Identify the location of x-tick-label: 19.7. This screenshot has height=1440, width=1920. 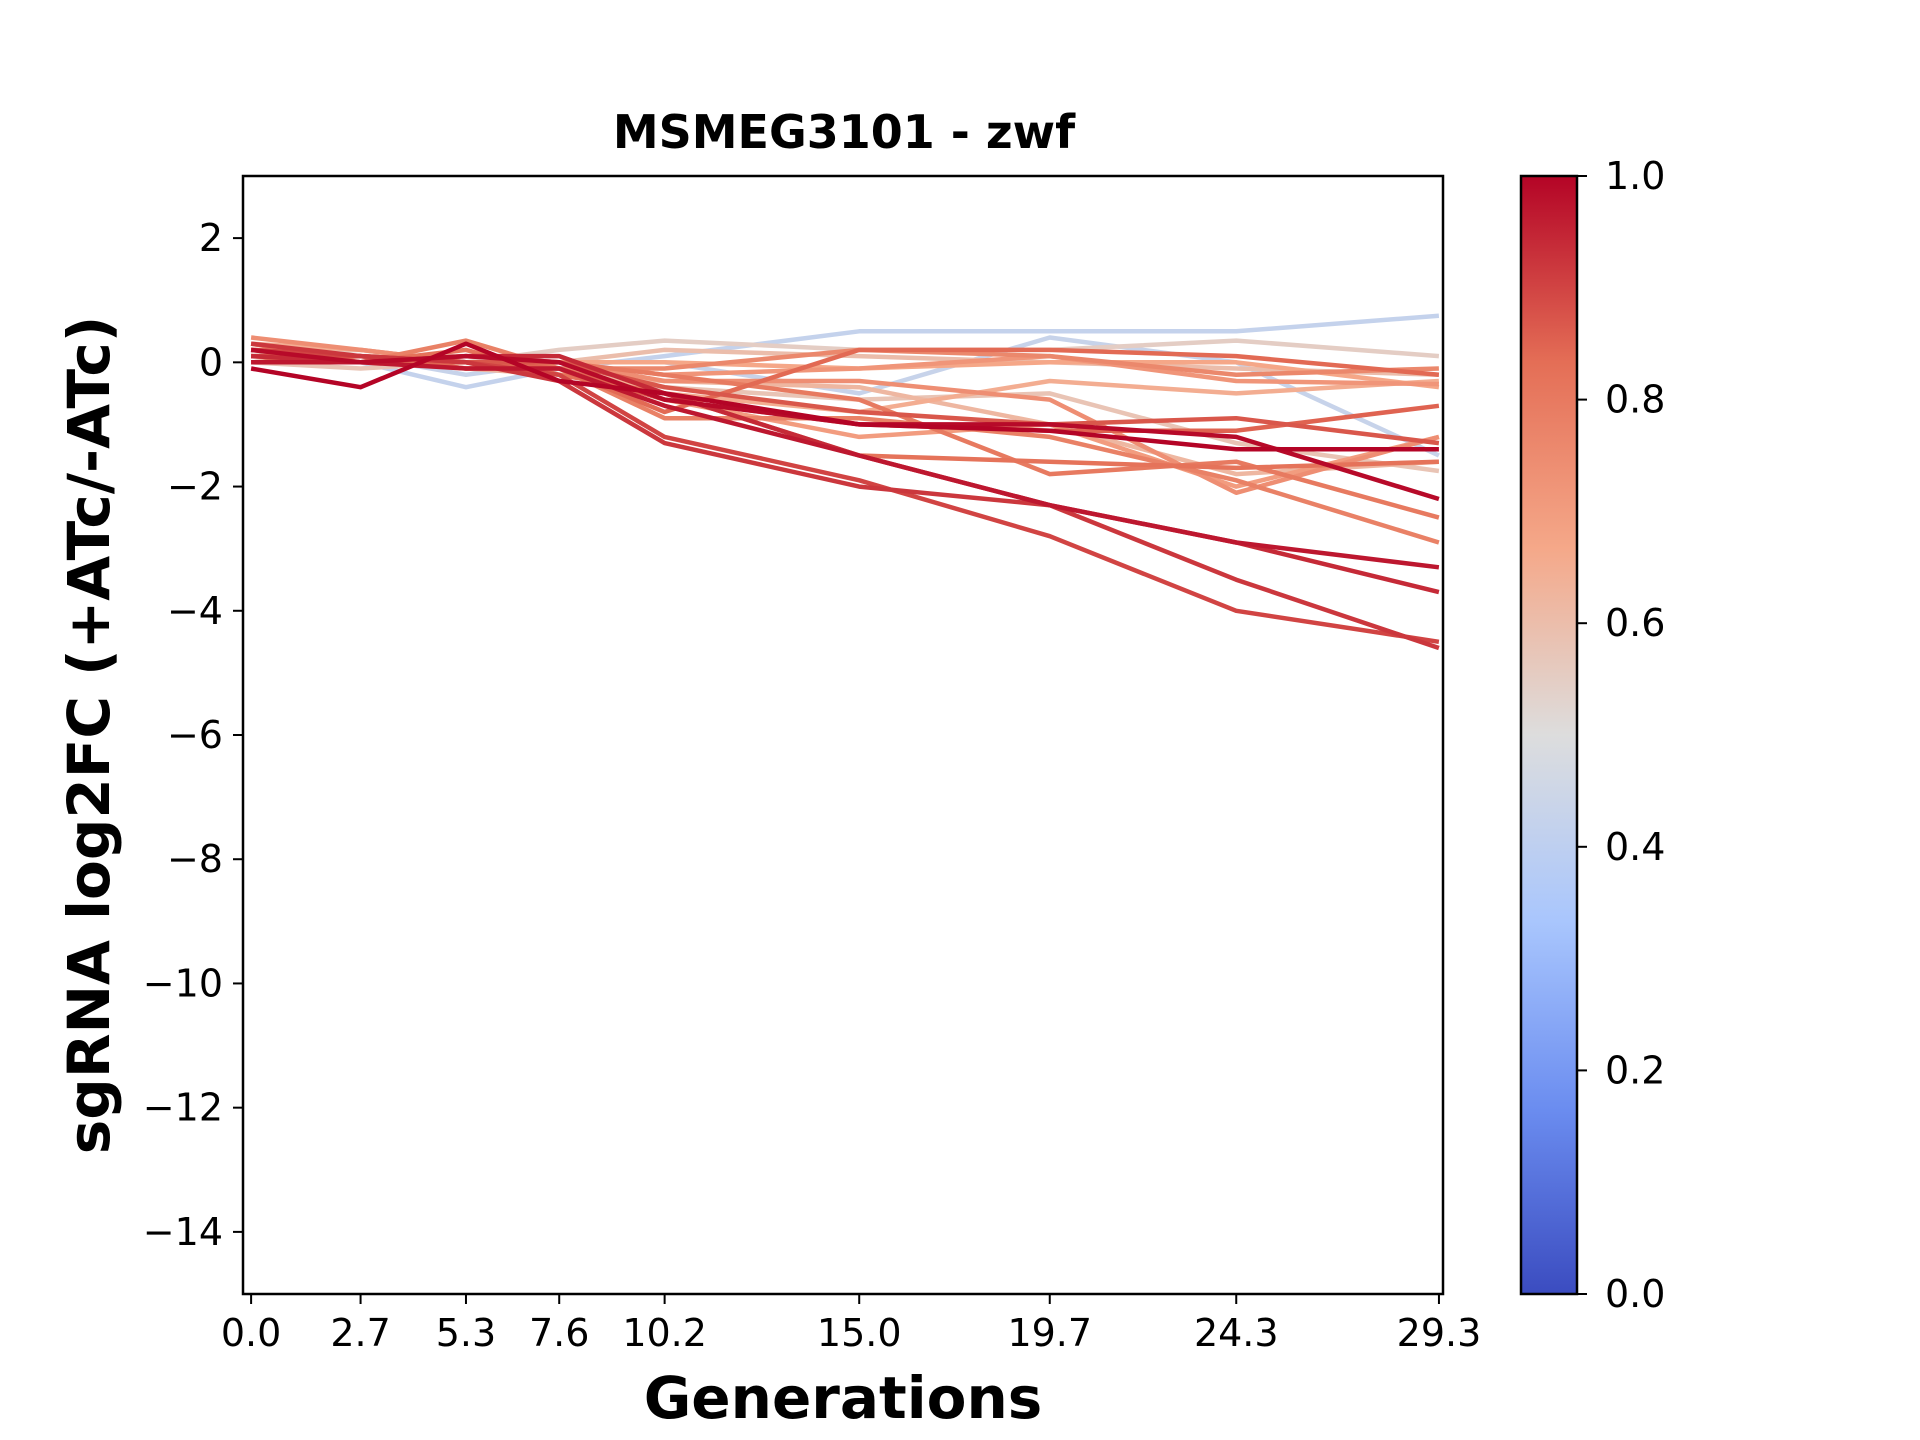
(1049, 1333).